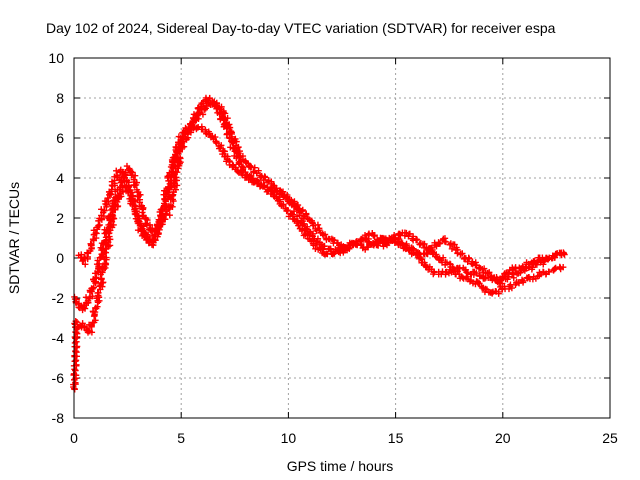  What do you see at coordinates (60, 138) in the screenshot?
I see `y-tick-label: 6` at bounding box center [60, 138].